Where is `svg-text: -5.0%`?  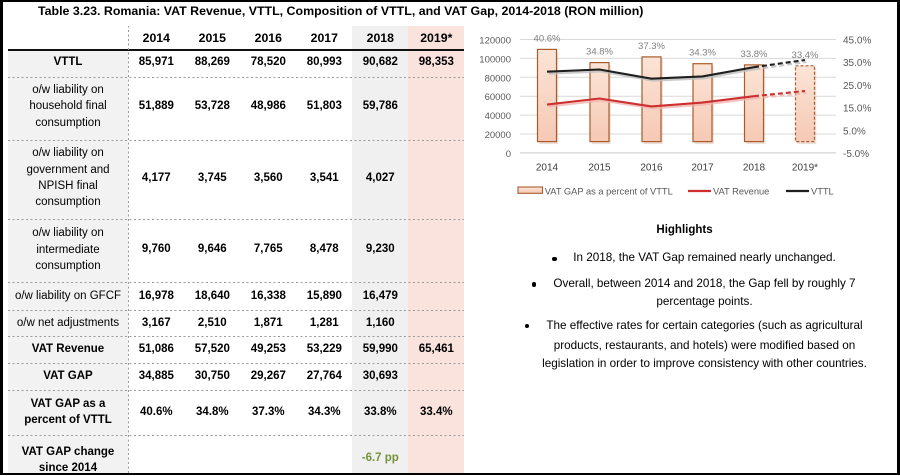 svg-text: -5.0% is located at coordinates (856, 154).